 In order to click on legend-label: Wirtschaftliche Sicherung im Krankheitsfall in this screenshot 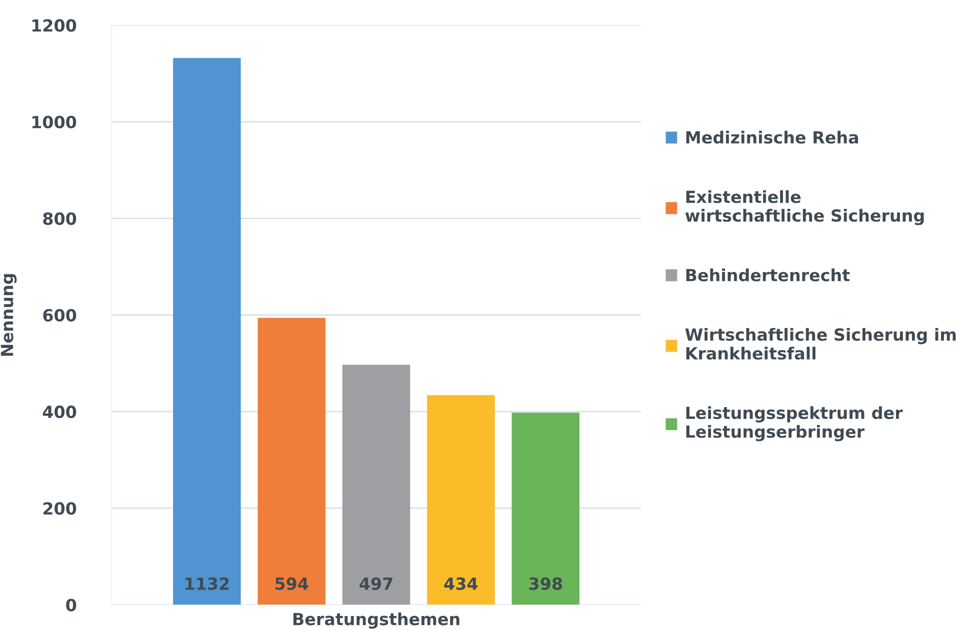, I will do `click(820, 344)`.